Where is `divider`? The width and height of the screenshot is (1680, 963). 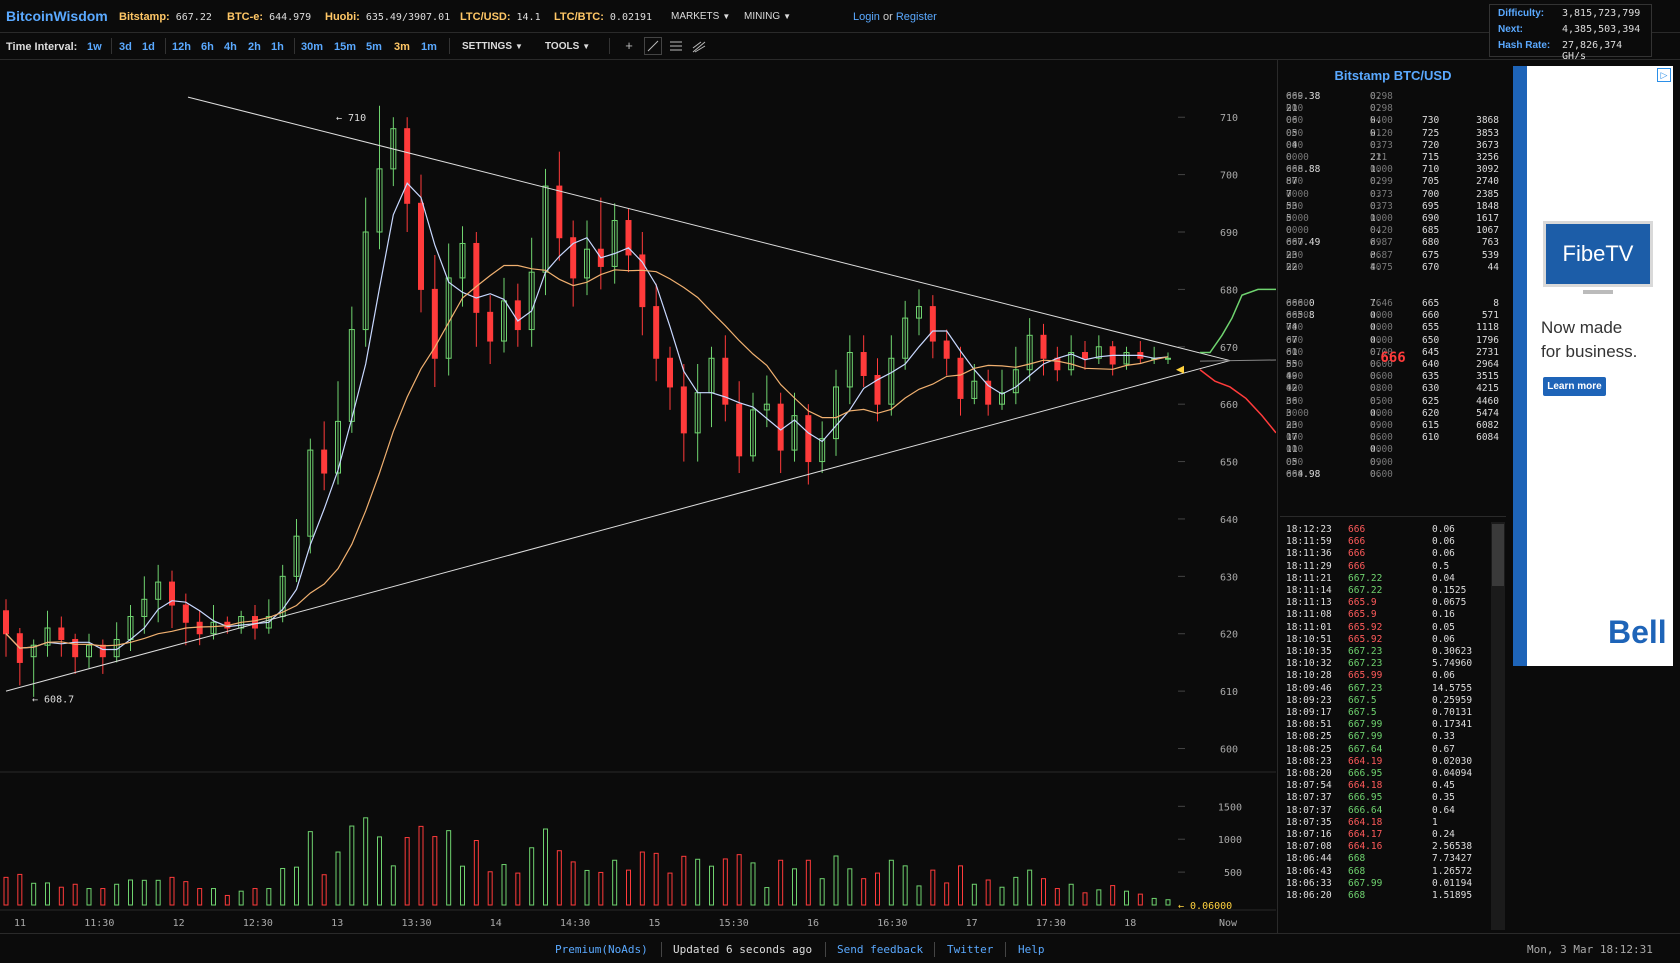 divider is located at coordinates (1005, 949).